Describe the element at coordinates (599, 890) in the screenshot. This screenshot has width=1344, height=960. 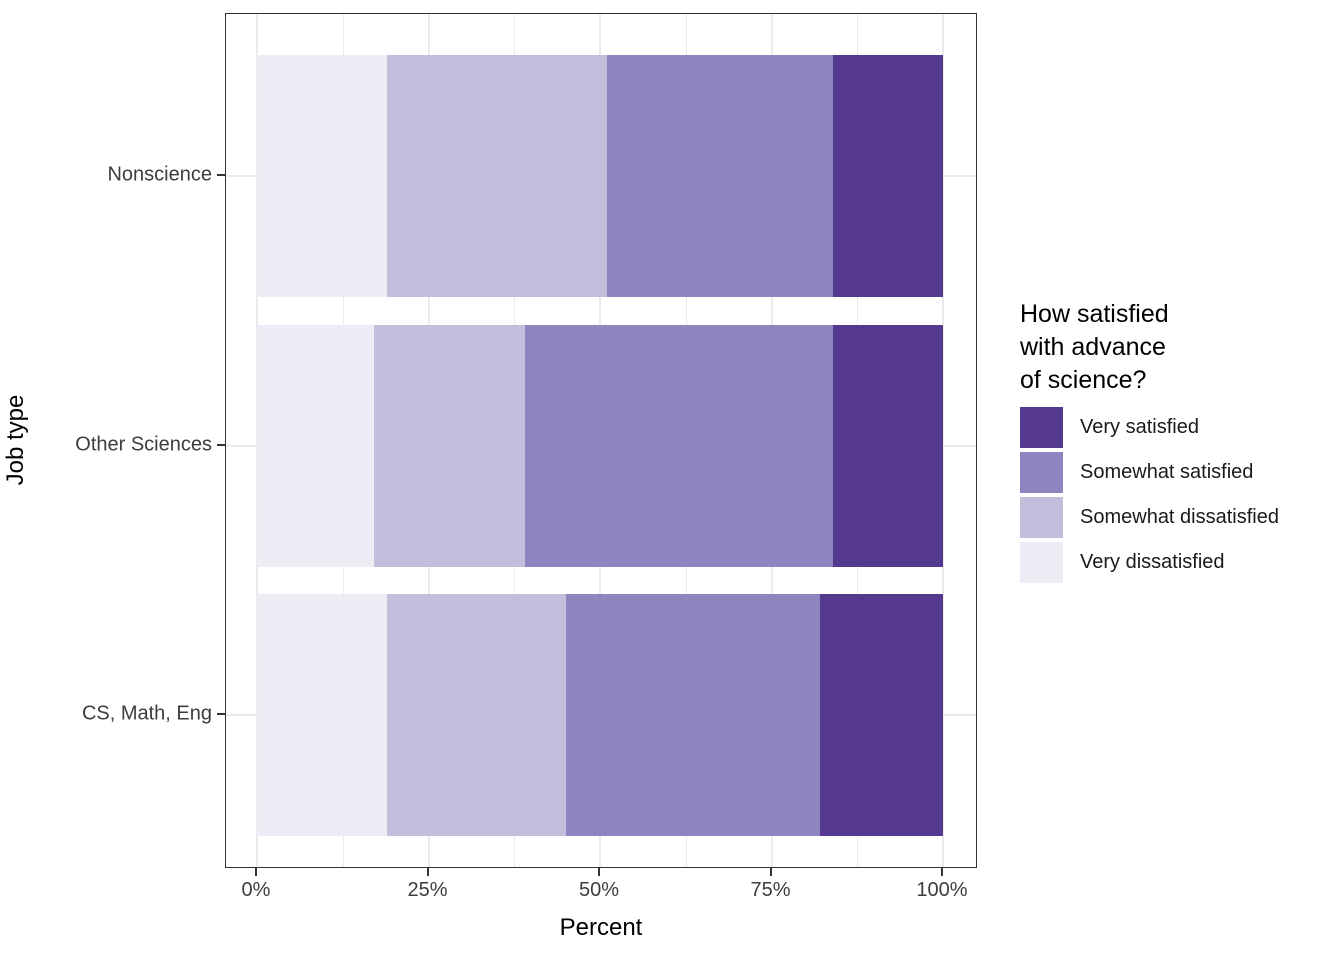
I see `x-tick-label: 50%` at that location.